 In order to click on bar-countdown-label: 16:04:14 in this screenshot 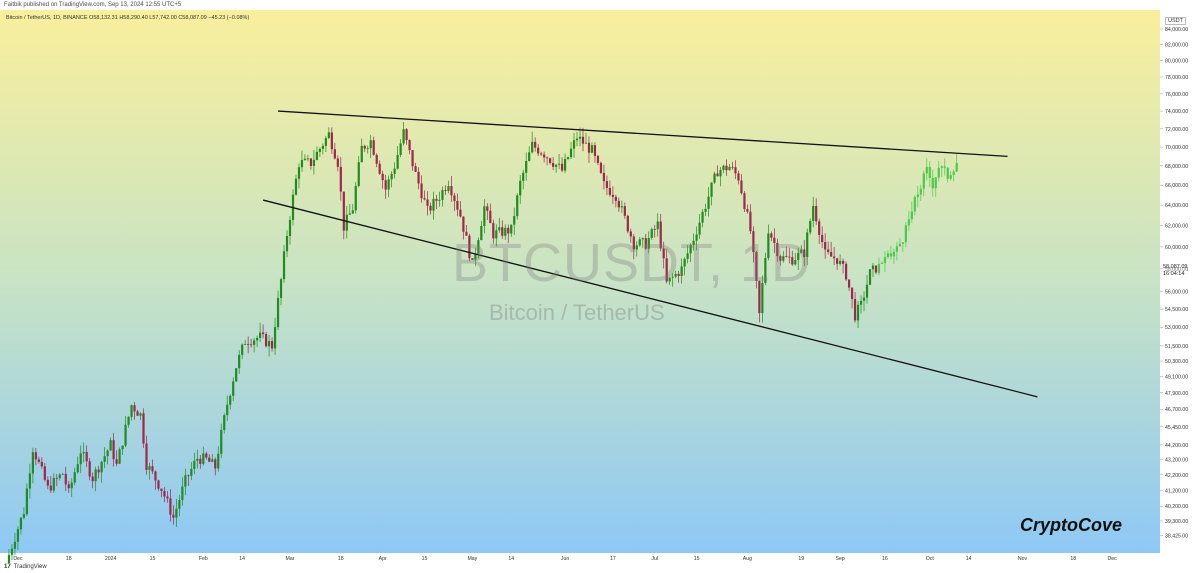, I will do `click(1174, 274)`.